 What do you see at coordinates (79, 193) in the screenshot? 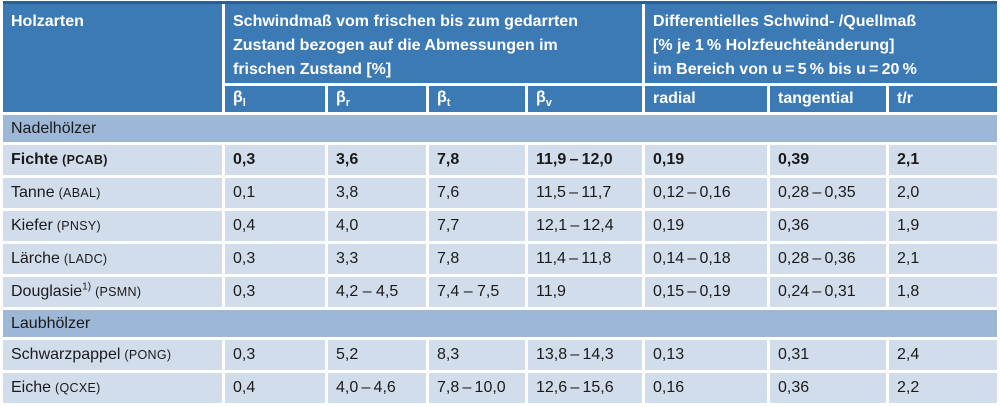
I see `species-code: (ABAL)` at bounding box center [79, 193].